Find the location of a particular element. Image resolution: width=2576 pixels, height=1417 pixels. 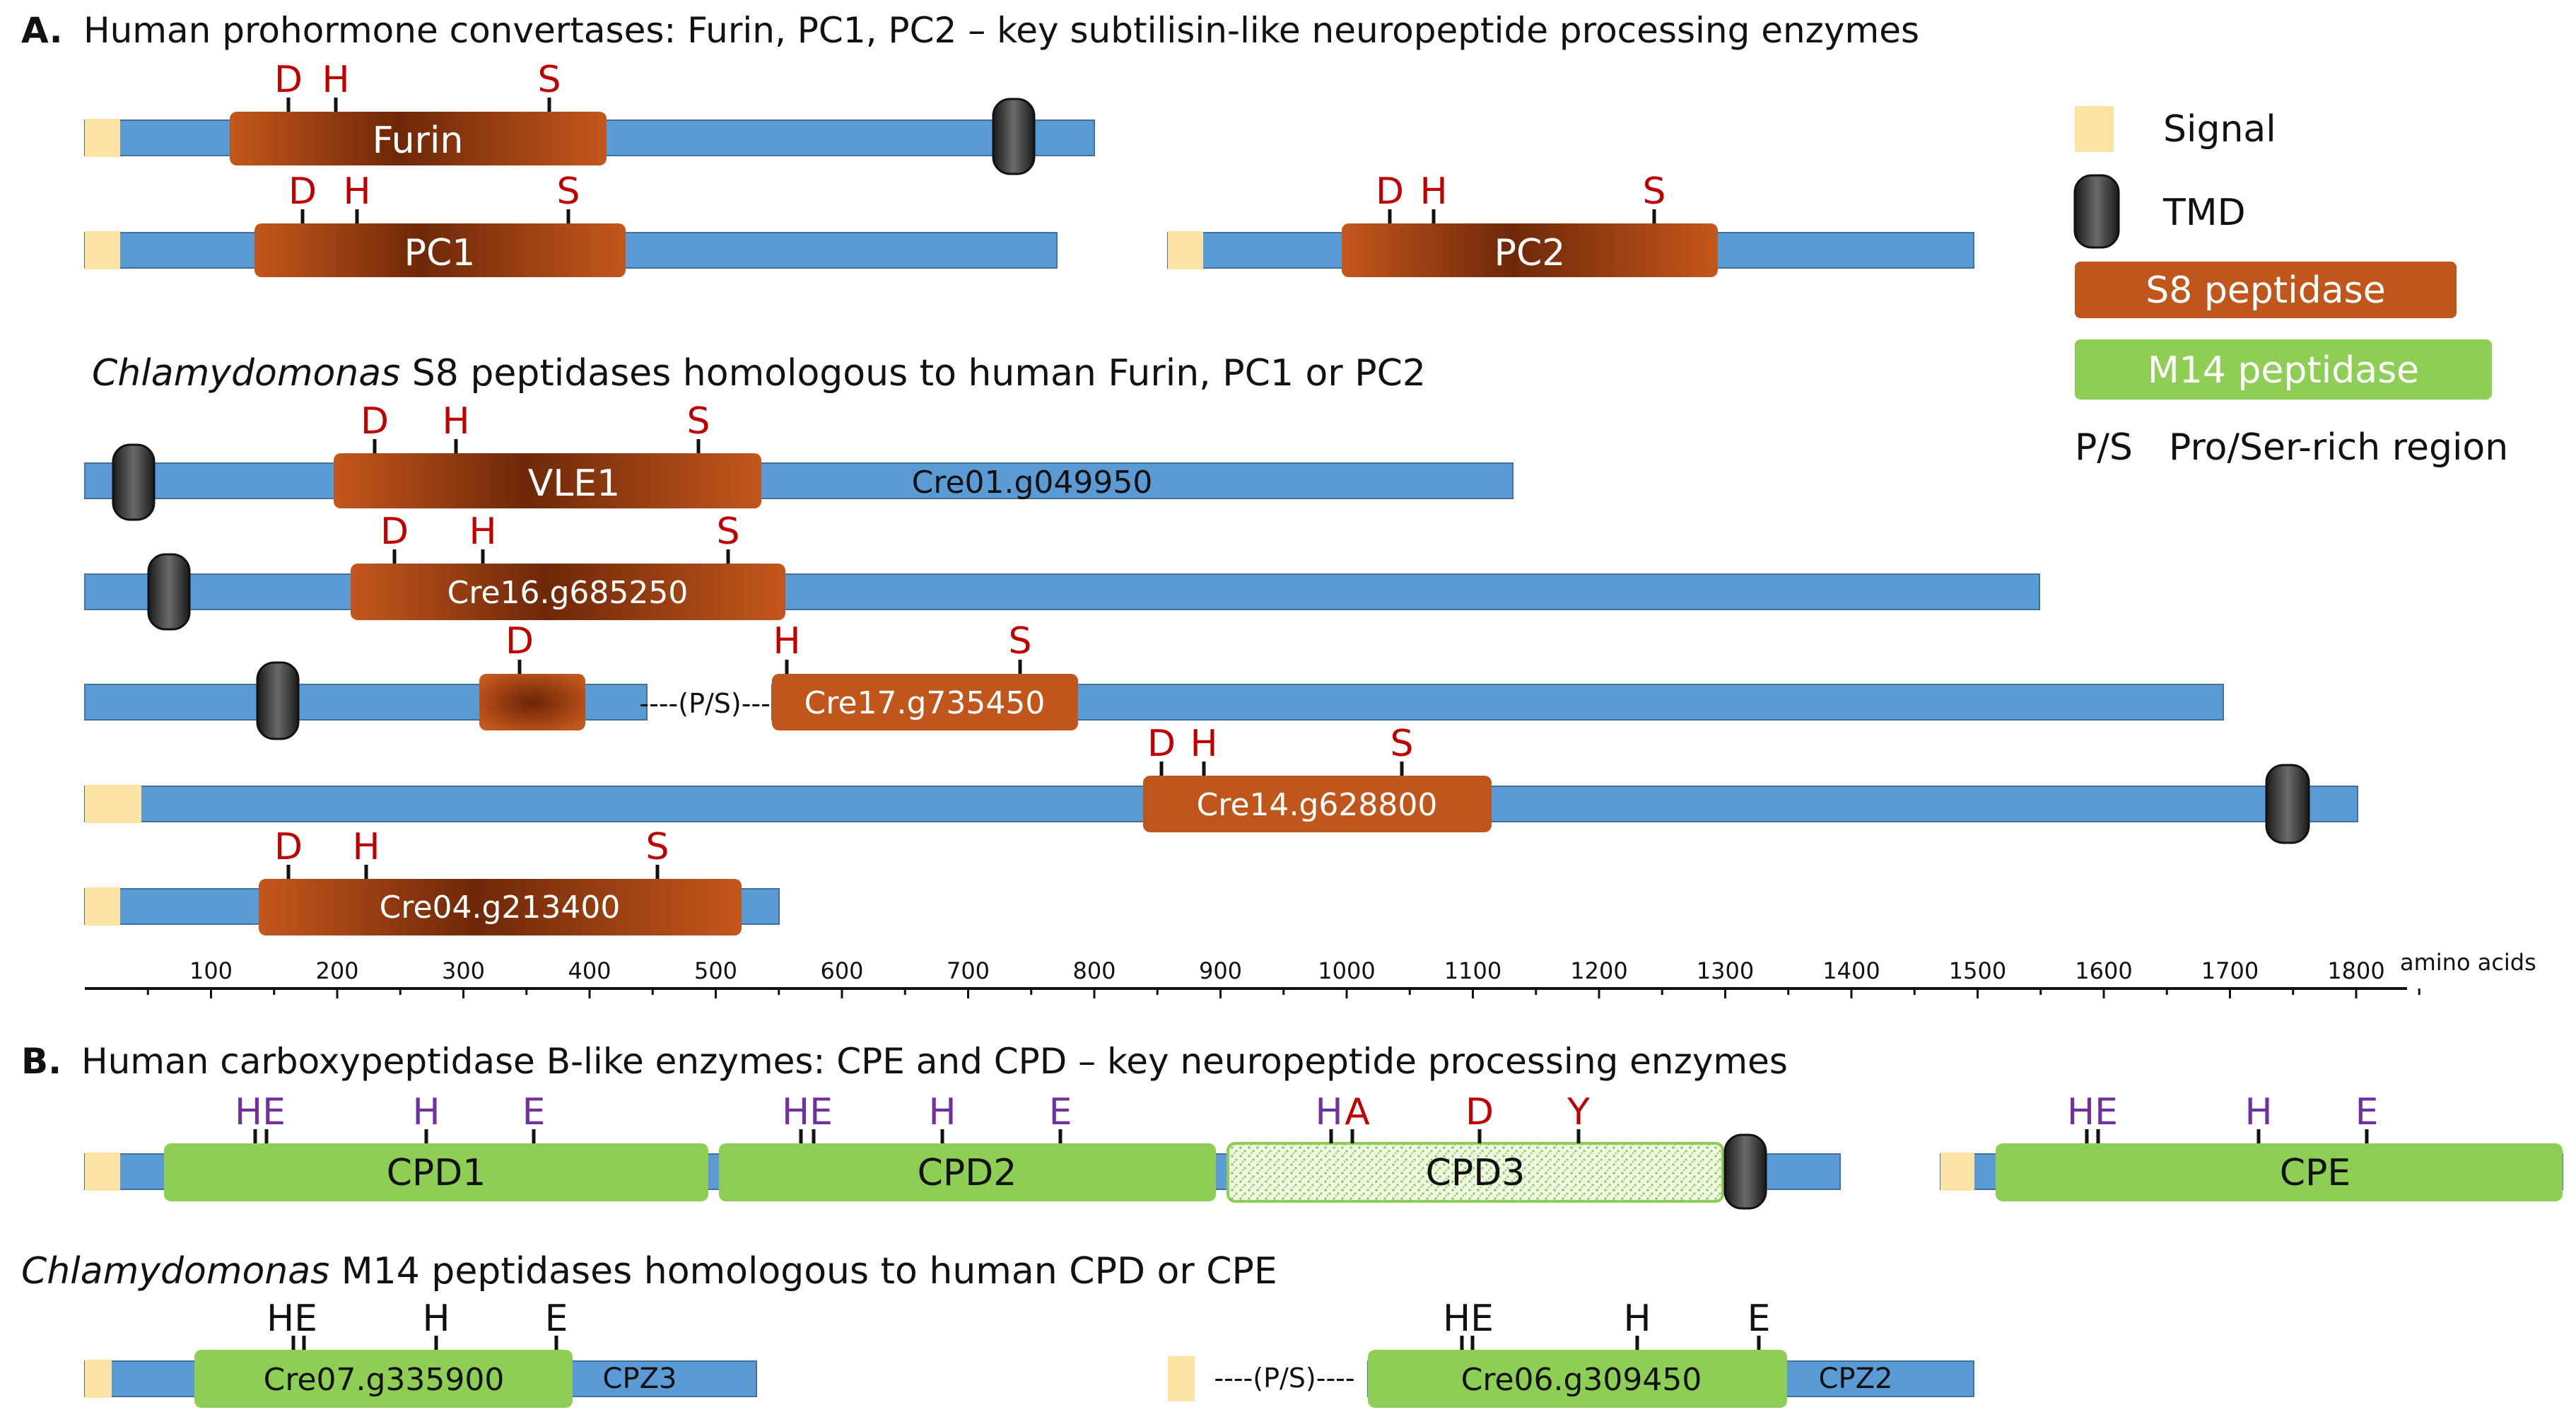

cre07-domain-label: Cre07.g335900 is located at coordinates (384, 1380).